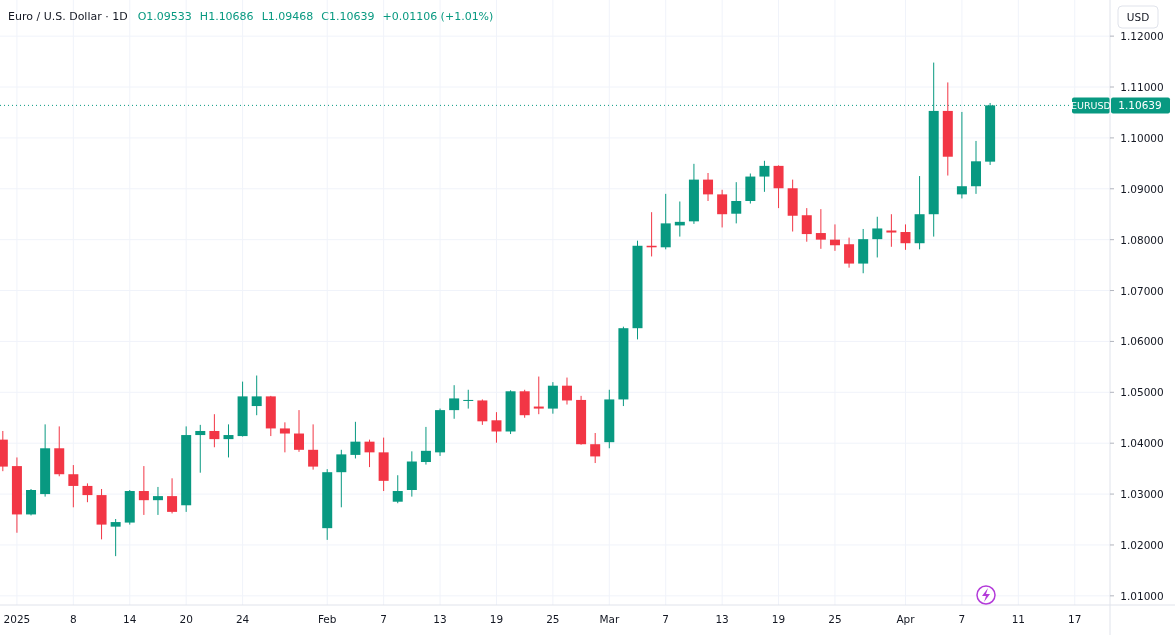 The width and height of the screenshot is (1175, 635). Describe the element at coordinates (327, 619) in the screenshot. I see `x-tick-label: Feb` at that location.